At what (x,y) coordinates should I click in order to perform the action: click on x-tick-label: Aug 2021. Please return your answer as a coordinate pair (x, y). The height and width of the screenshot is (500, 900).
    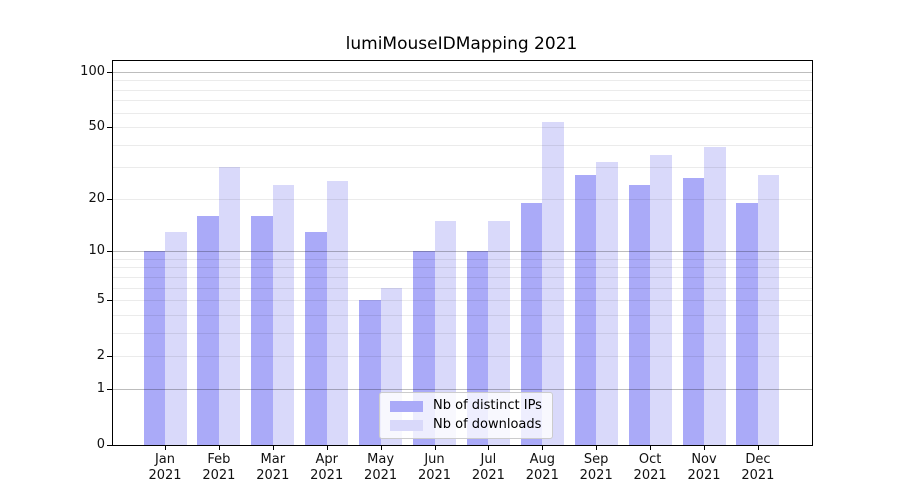
    Looking at the image, I should click on (542, 468).